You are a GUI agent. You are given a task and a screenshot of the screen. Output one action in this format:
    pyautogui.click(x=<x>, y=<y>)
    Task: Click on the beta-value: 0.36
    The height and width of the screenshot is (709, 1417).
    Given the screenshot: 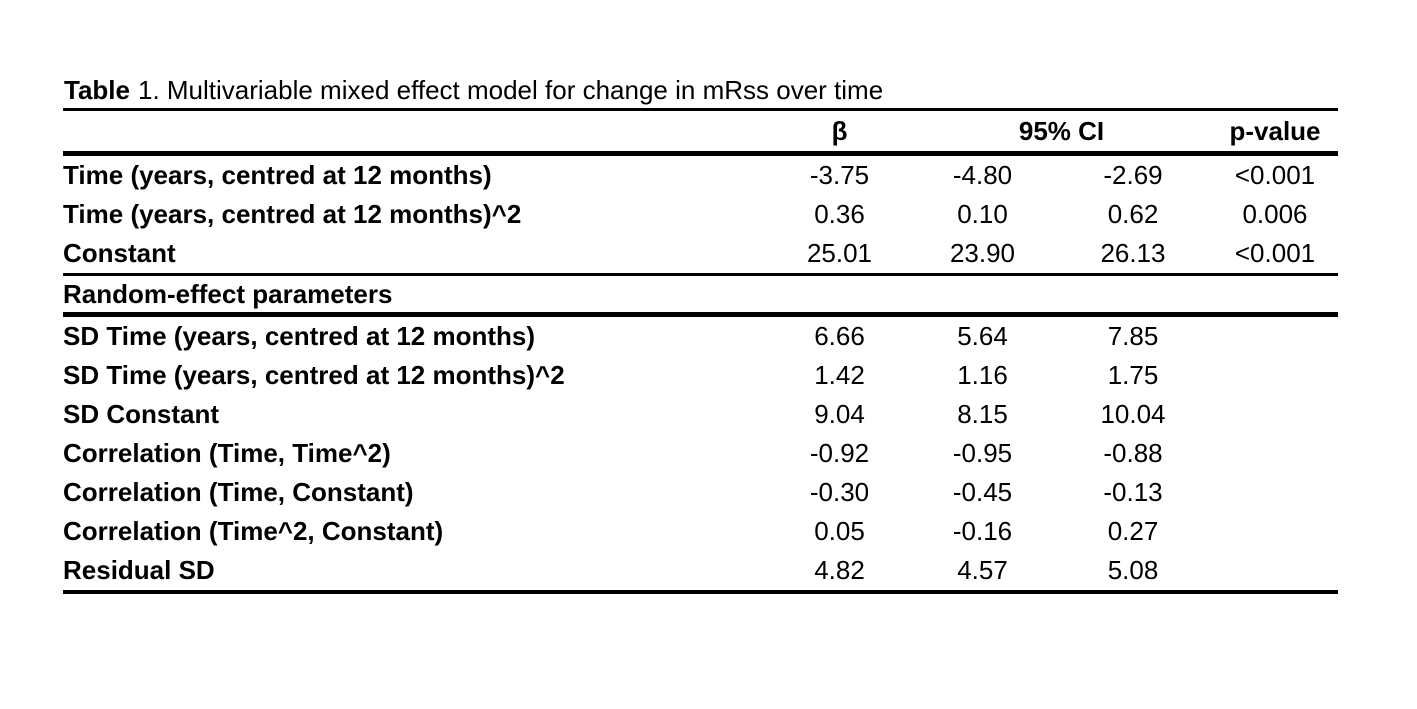 What is the action you would take?
    pyautogui.click(x=839, y=214)
    